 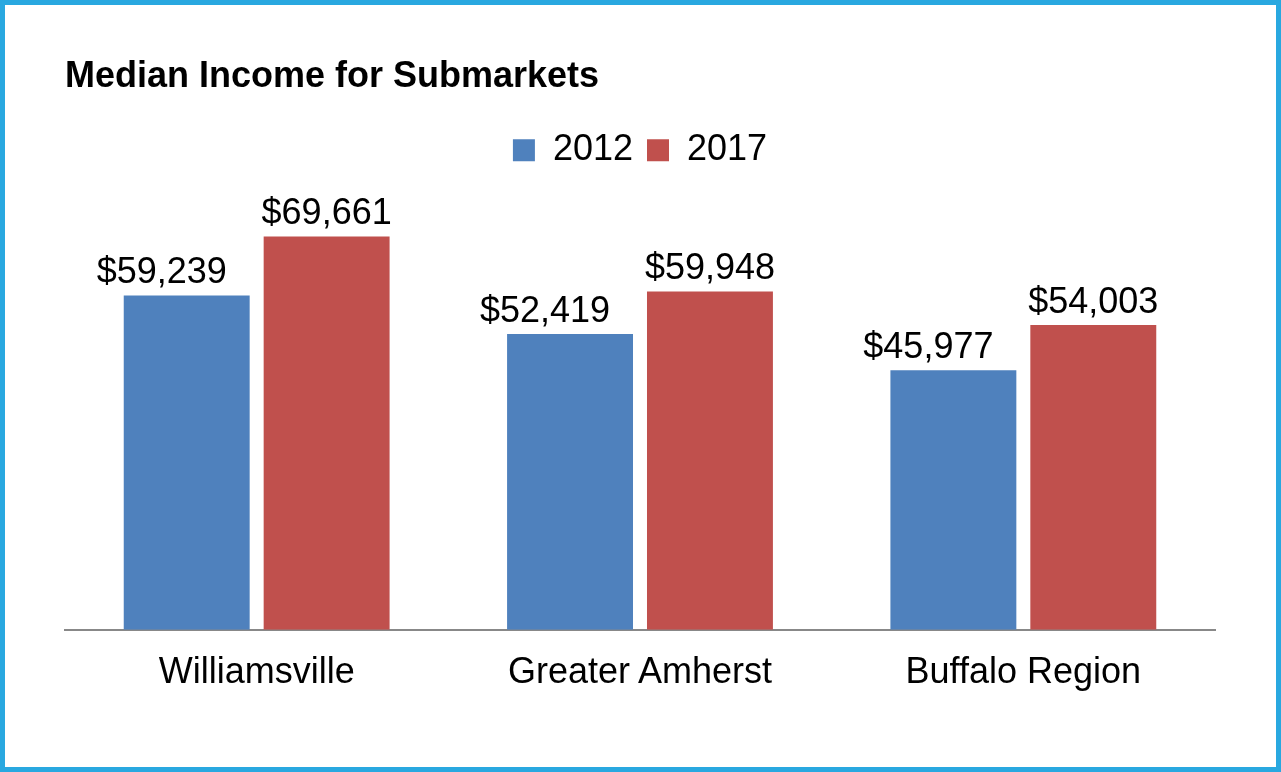 I want to click on x-tick-label: Greater Amherst, so click(x=640, y=671).